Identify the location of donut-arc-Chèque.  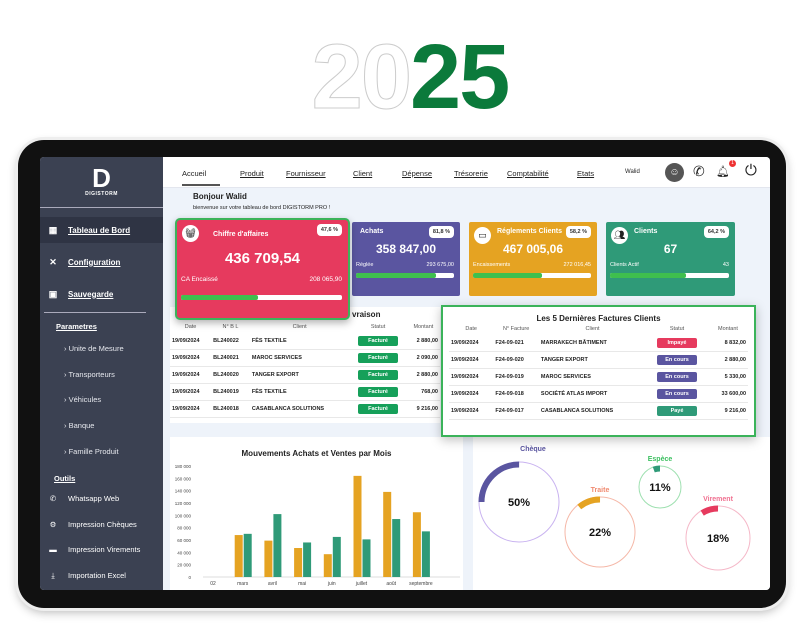
(519, 502).